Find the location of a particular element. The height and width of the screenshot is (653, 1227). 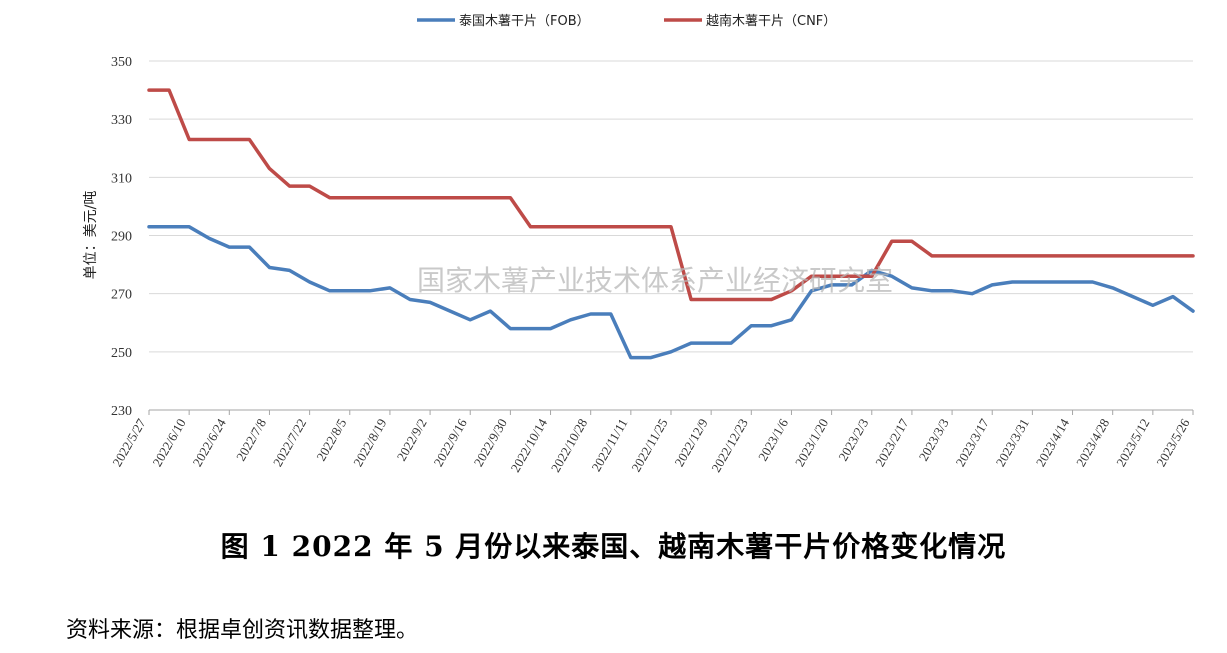

x-tick-label: 2022/7/22 is located at coordinates (289, 442).